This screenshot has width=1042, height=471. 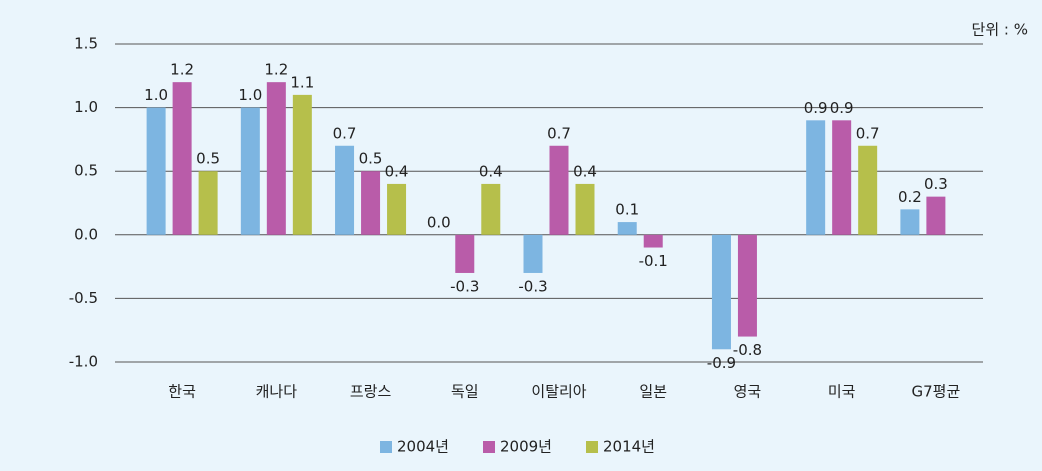 I want to click on y-tick-label: 1.0, so click(x=86, y=107).